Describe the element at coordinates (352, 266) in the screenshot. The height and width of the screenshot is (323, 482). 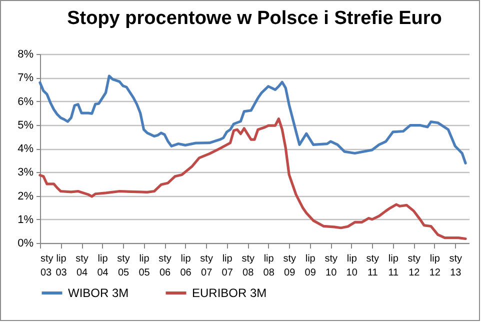
I see `x-tick-label: lip 10` at that location.